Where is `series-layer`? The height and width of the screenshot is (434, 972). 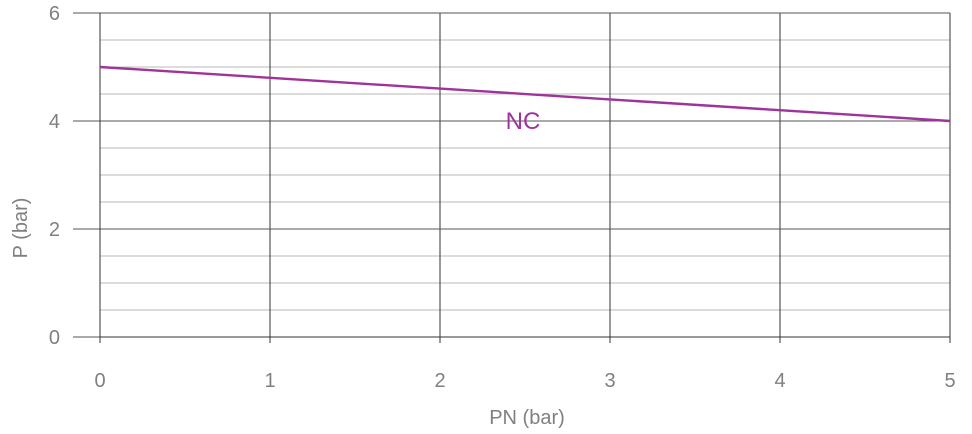 series-layer is located at coordinates (525, 94).